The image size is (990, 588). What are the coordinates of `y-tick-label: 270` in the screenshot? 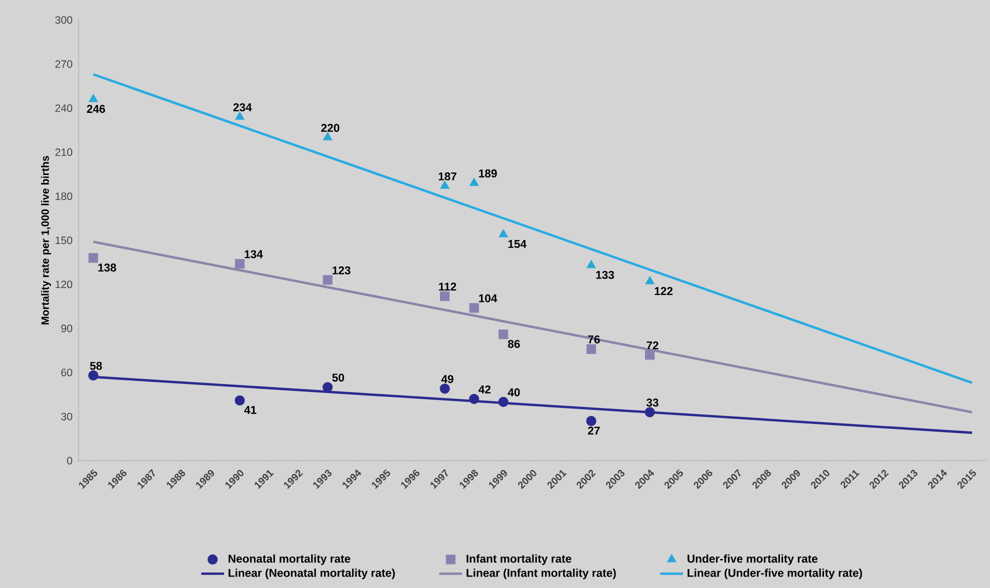 It's located at (63, 64).